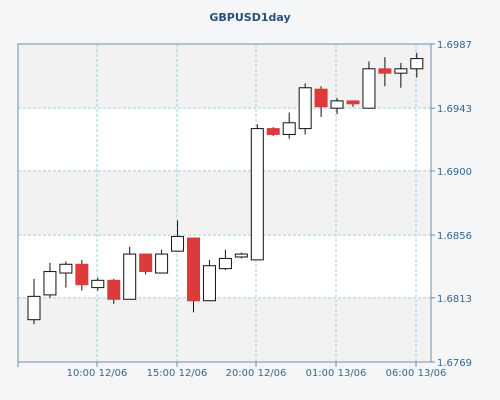 This screenshot has width=500, height=400. What do you see at coordinates (454, 363) in the screenshot?
I see `y-tick-label: 1.6769` at bounding box center [454, 363].